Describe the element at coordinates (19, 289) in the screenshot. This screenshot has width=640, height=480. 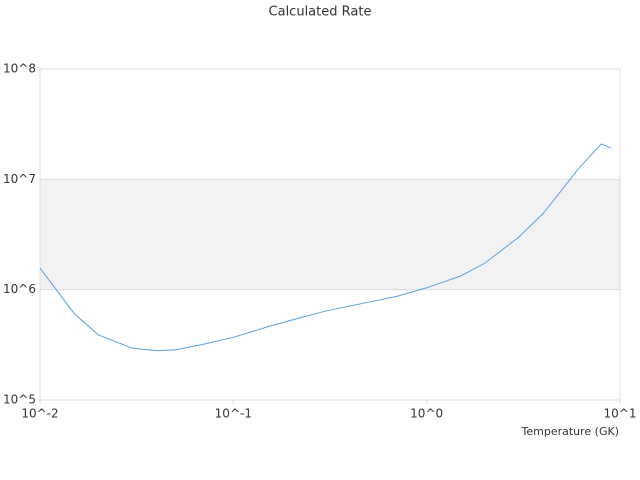
I see `y-tick-label: 10^6` at that location.